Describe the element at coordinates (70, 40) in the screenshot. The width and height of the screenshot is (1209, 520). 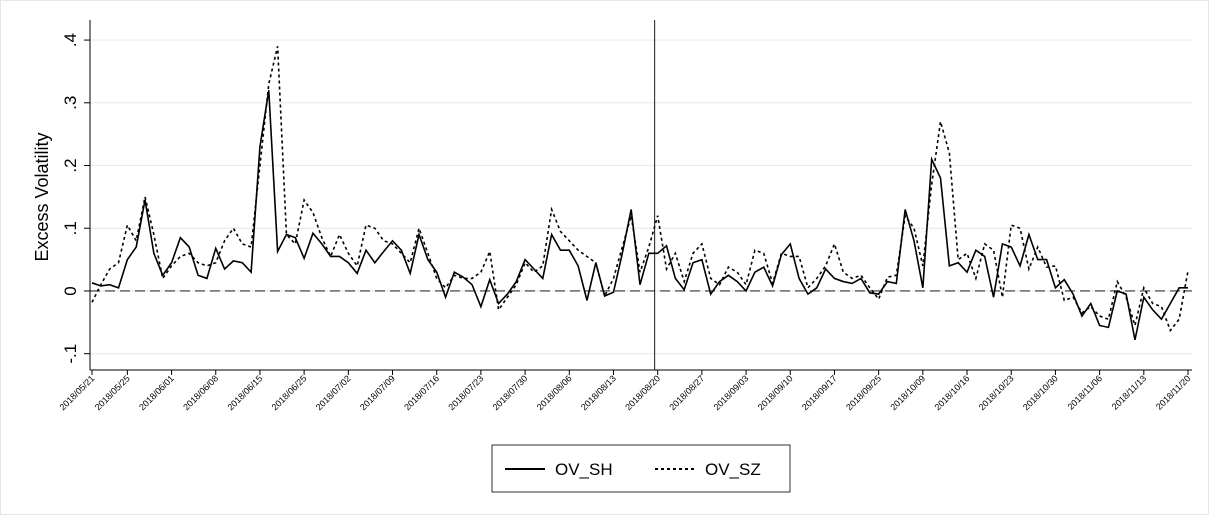
I see `y-tick-label: .4` at that location.